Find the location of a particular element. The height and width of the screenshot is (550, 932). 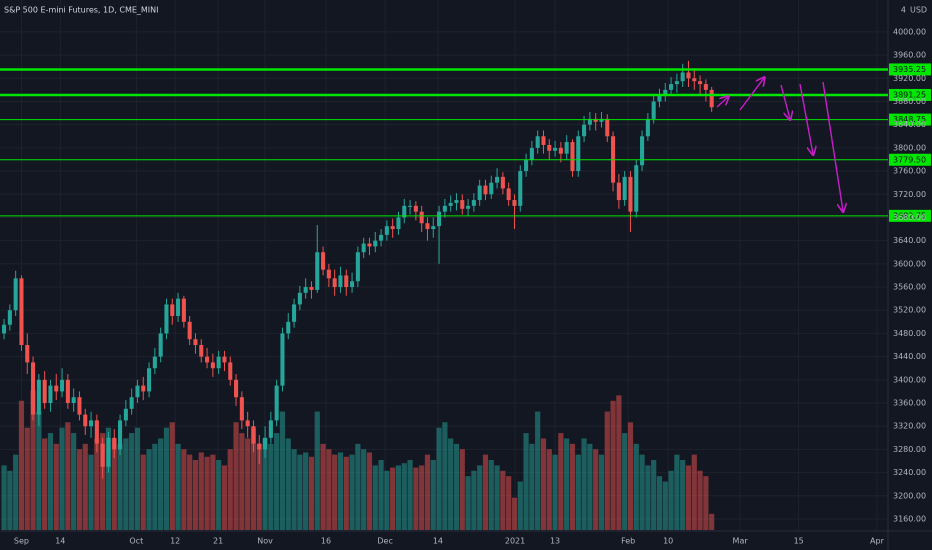

x-tick-label: 14 is located at coordinates (60, 541).